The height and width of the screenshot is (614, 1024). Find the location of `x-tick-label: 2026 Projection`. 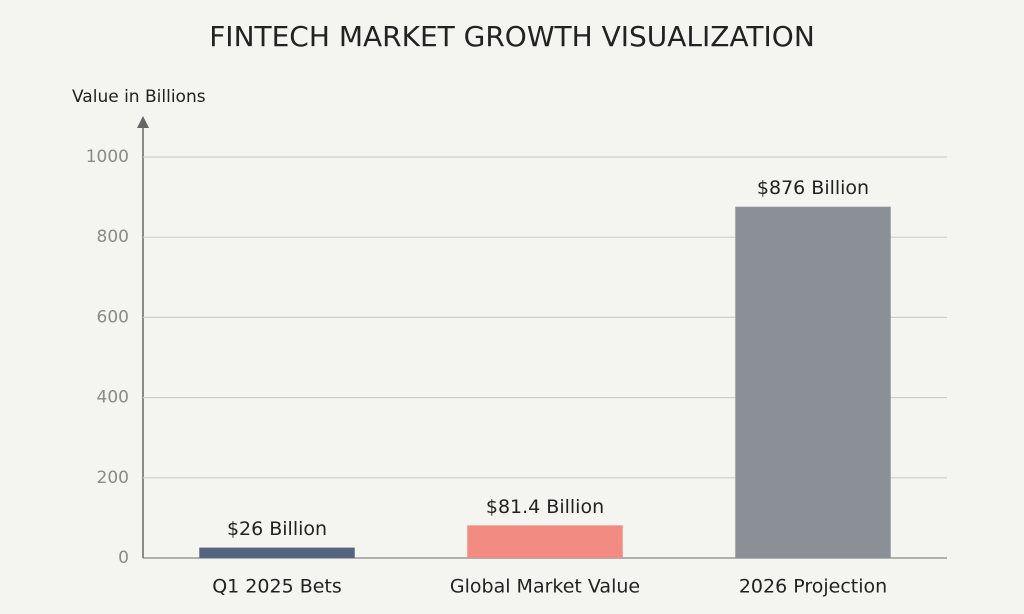

x-tick-label: 2026 Projection is located at coordinates (813, 587).